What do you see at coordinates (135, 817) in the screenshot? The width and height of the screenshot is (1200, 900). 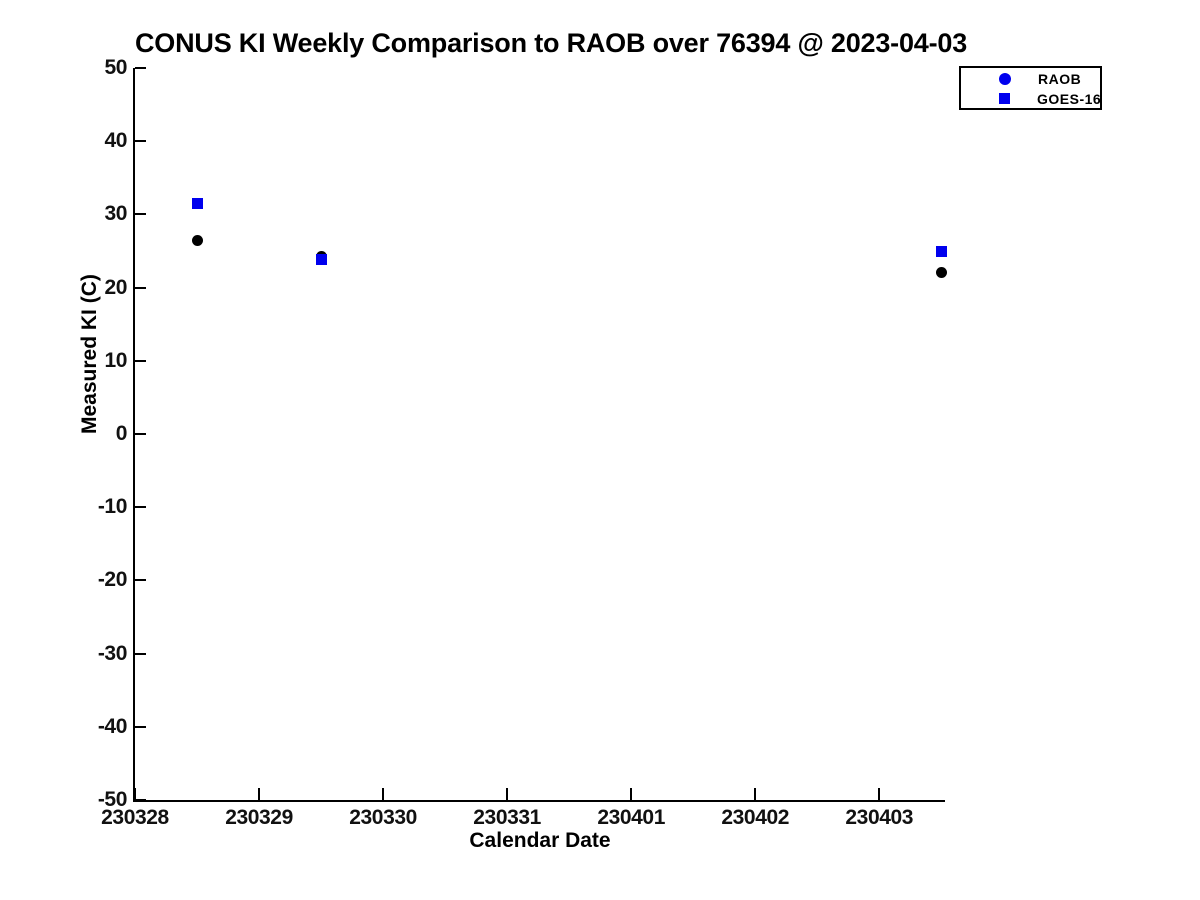 I see `x-tick-label: 230328` at bounding box center [135, 817].